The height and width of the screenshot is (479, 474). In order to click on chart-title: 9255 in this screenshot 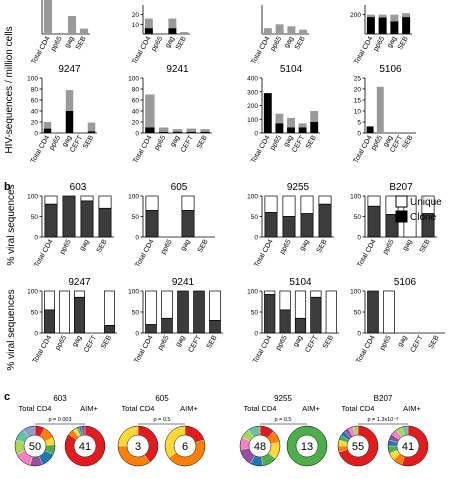, I will do `click(298, 187)`.